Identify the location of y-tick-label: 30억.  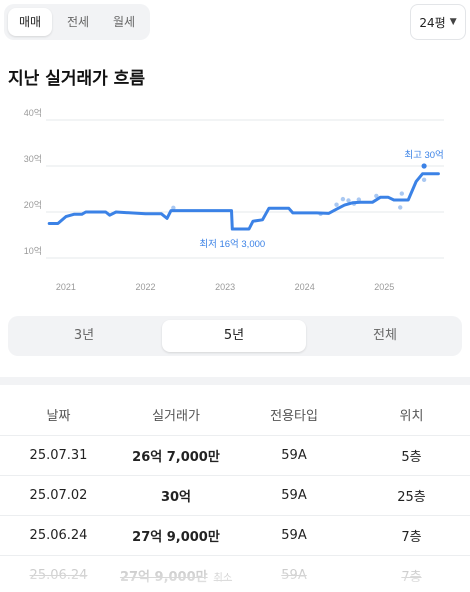
(33, 158).